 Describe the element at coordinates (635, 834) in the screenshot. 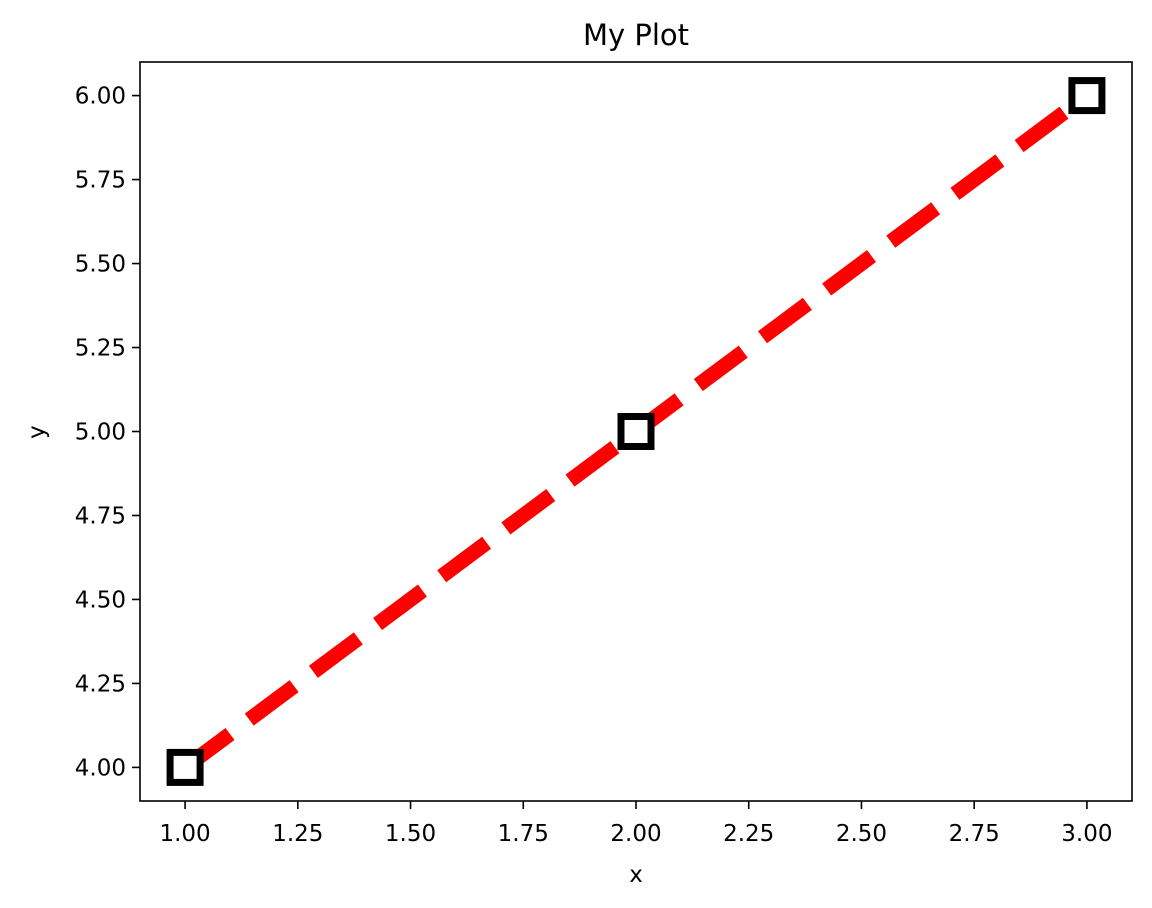

I see `x-tick-label: 2.00` at that location.